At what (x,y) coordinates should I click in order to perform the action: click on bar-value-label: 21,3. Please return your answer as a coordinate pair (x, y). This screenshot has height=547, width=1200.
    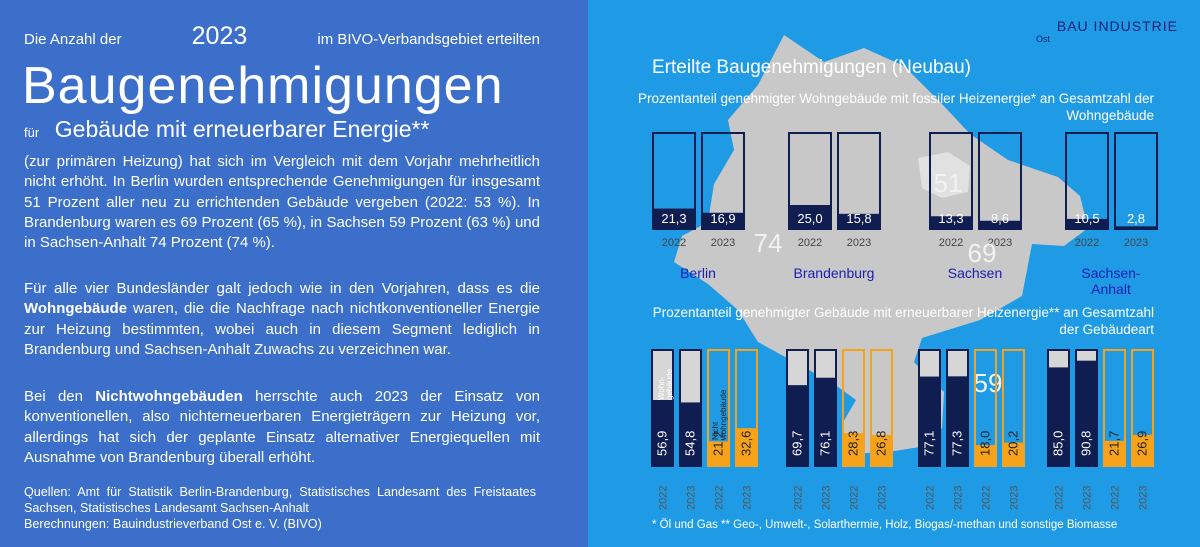
    Looking at the image, I should click on (673, 218).